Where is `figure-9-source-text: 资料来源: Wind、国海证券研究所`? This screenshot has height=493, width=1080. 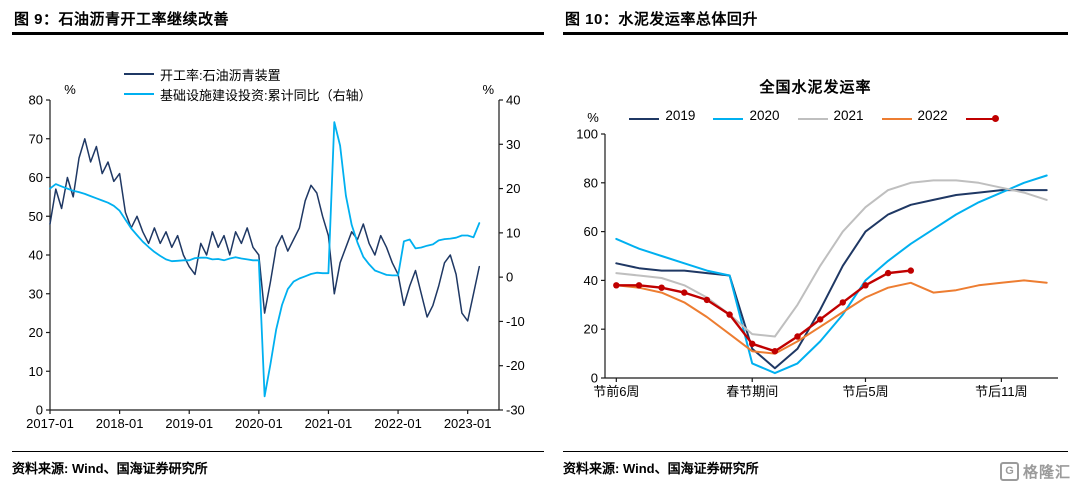
figure-9-source-text: 资料来源: Wind、国海证券研究所 is located at coordinates (110, 468).